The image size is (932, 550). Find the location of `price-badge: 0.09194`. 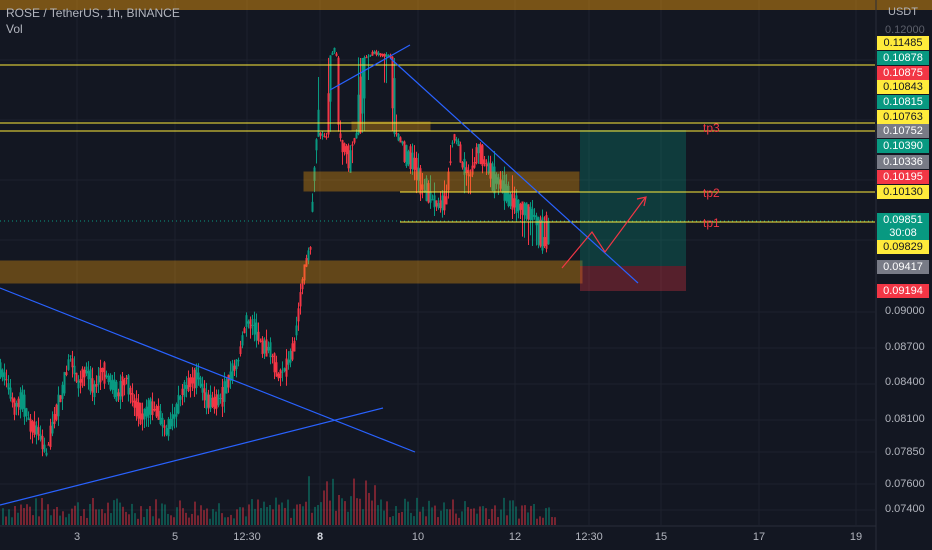

price-badge: 0.09194 is located at coordinates (903, 291).